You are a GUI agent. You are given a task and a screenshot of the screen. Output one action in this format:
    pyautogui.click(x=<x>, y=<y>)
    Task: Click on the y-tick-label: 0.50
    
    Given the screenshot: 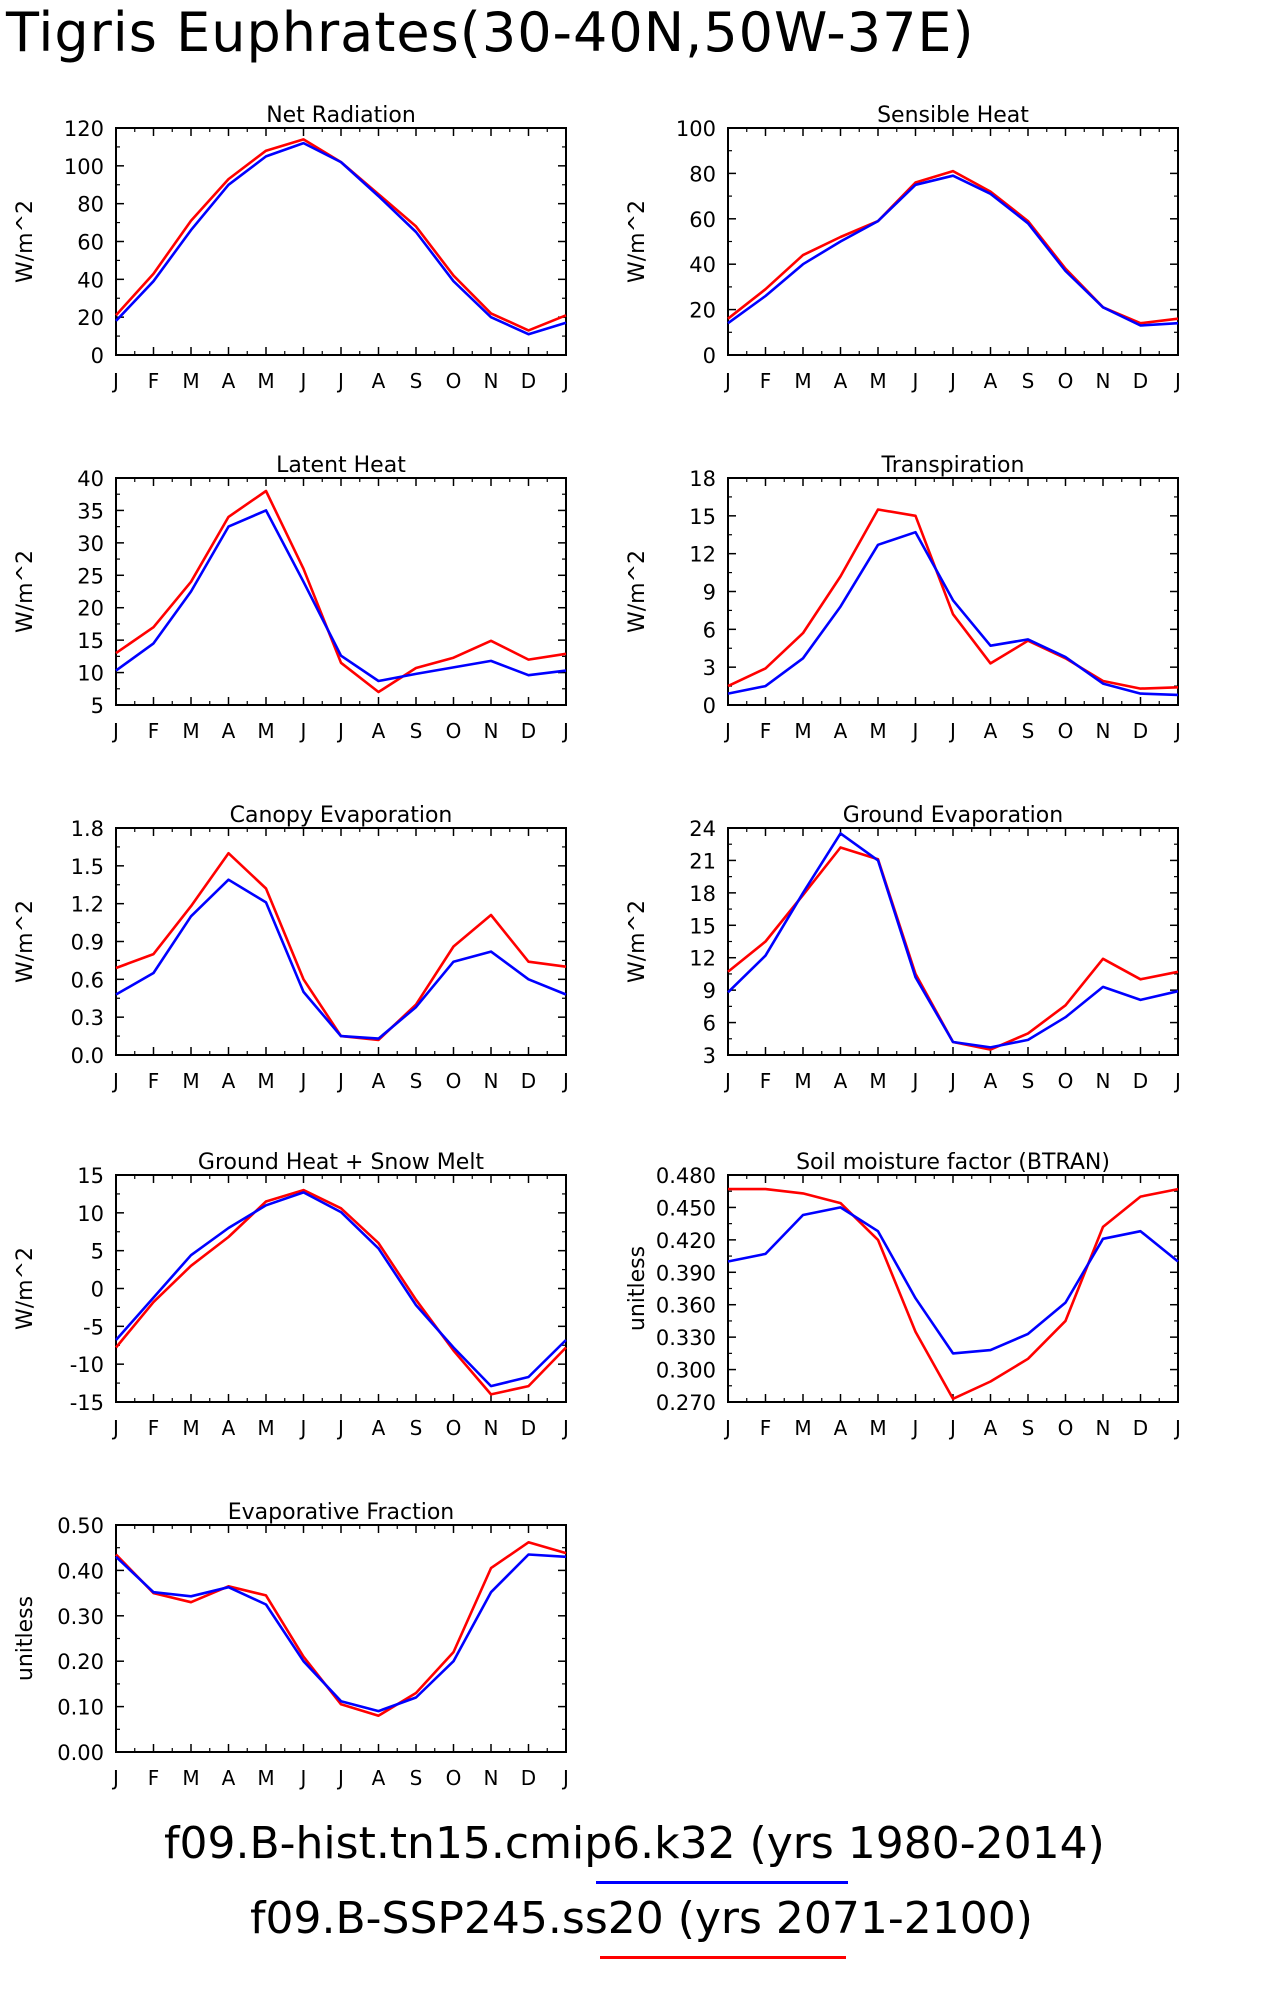 What is the action you would take?
    pyautogui.click(x=80, y=1526)
    